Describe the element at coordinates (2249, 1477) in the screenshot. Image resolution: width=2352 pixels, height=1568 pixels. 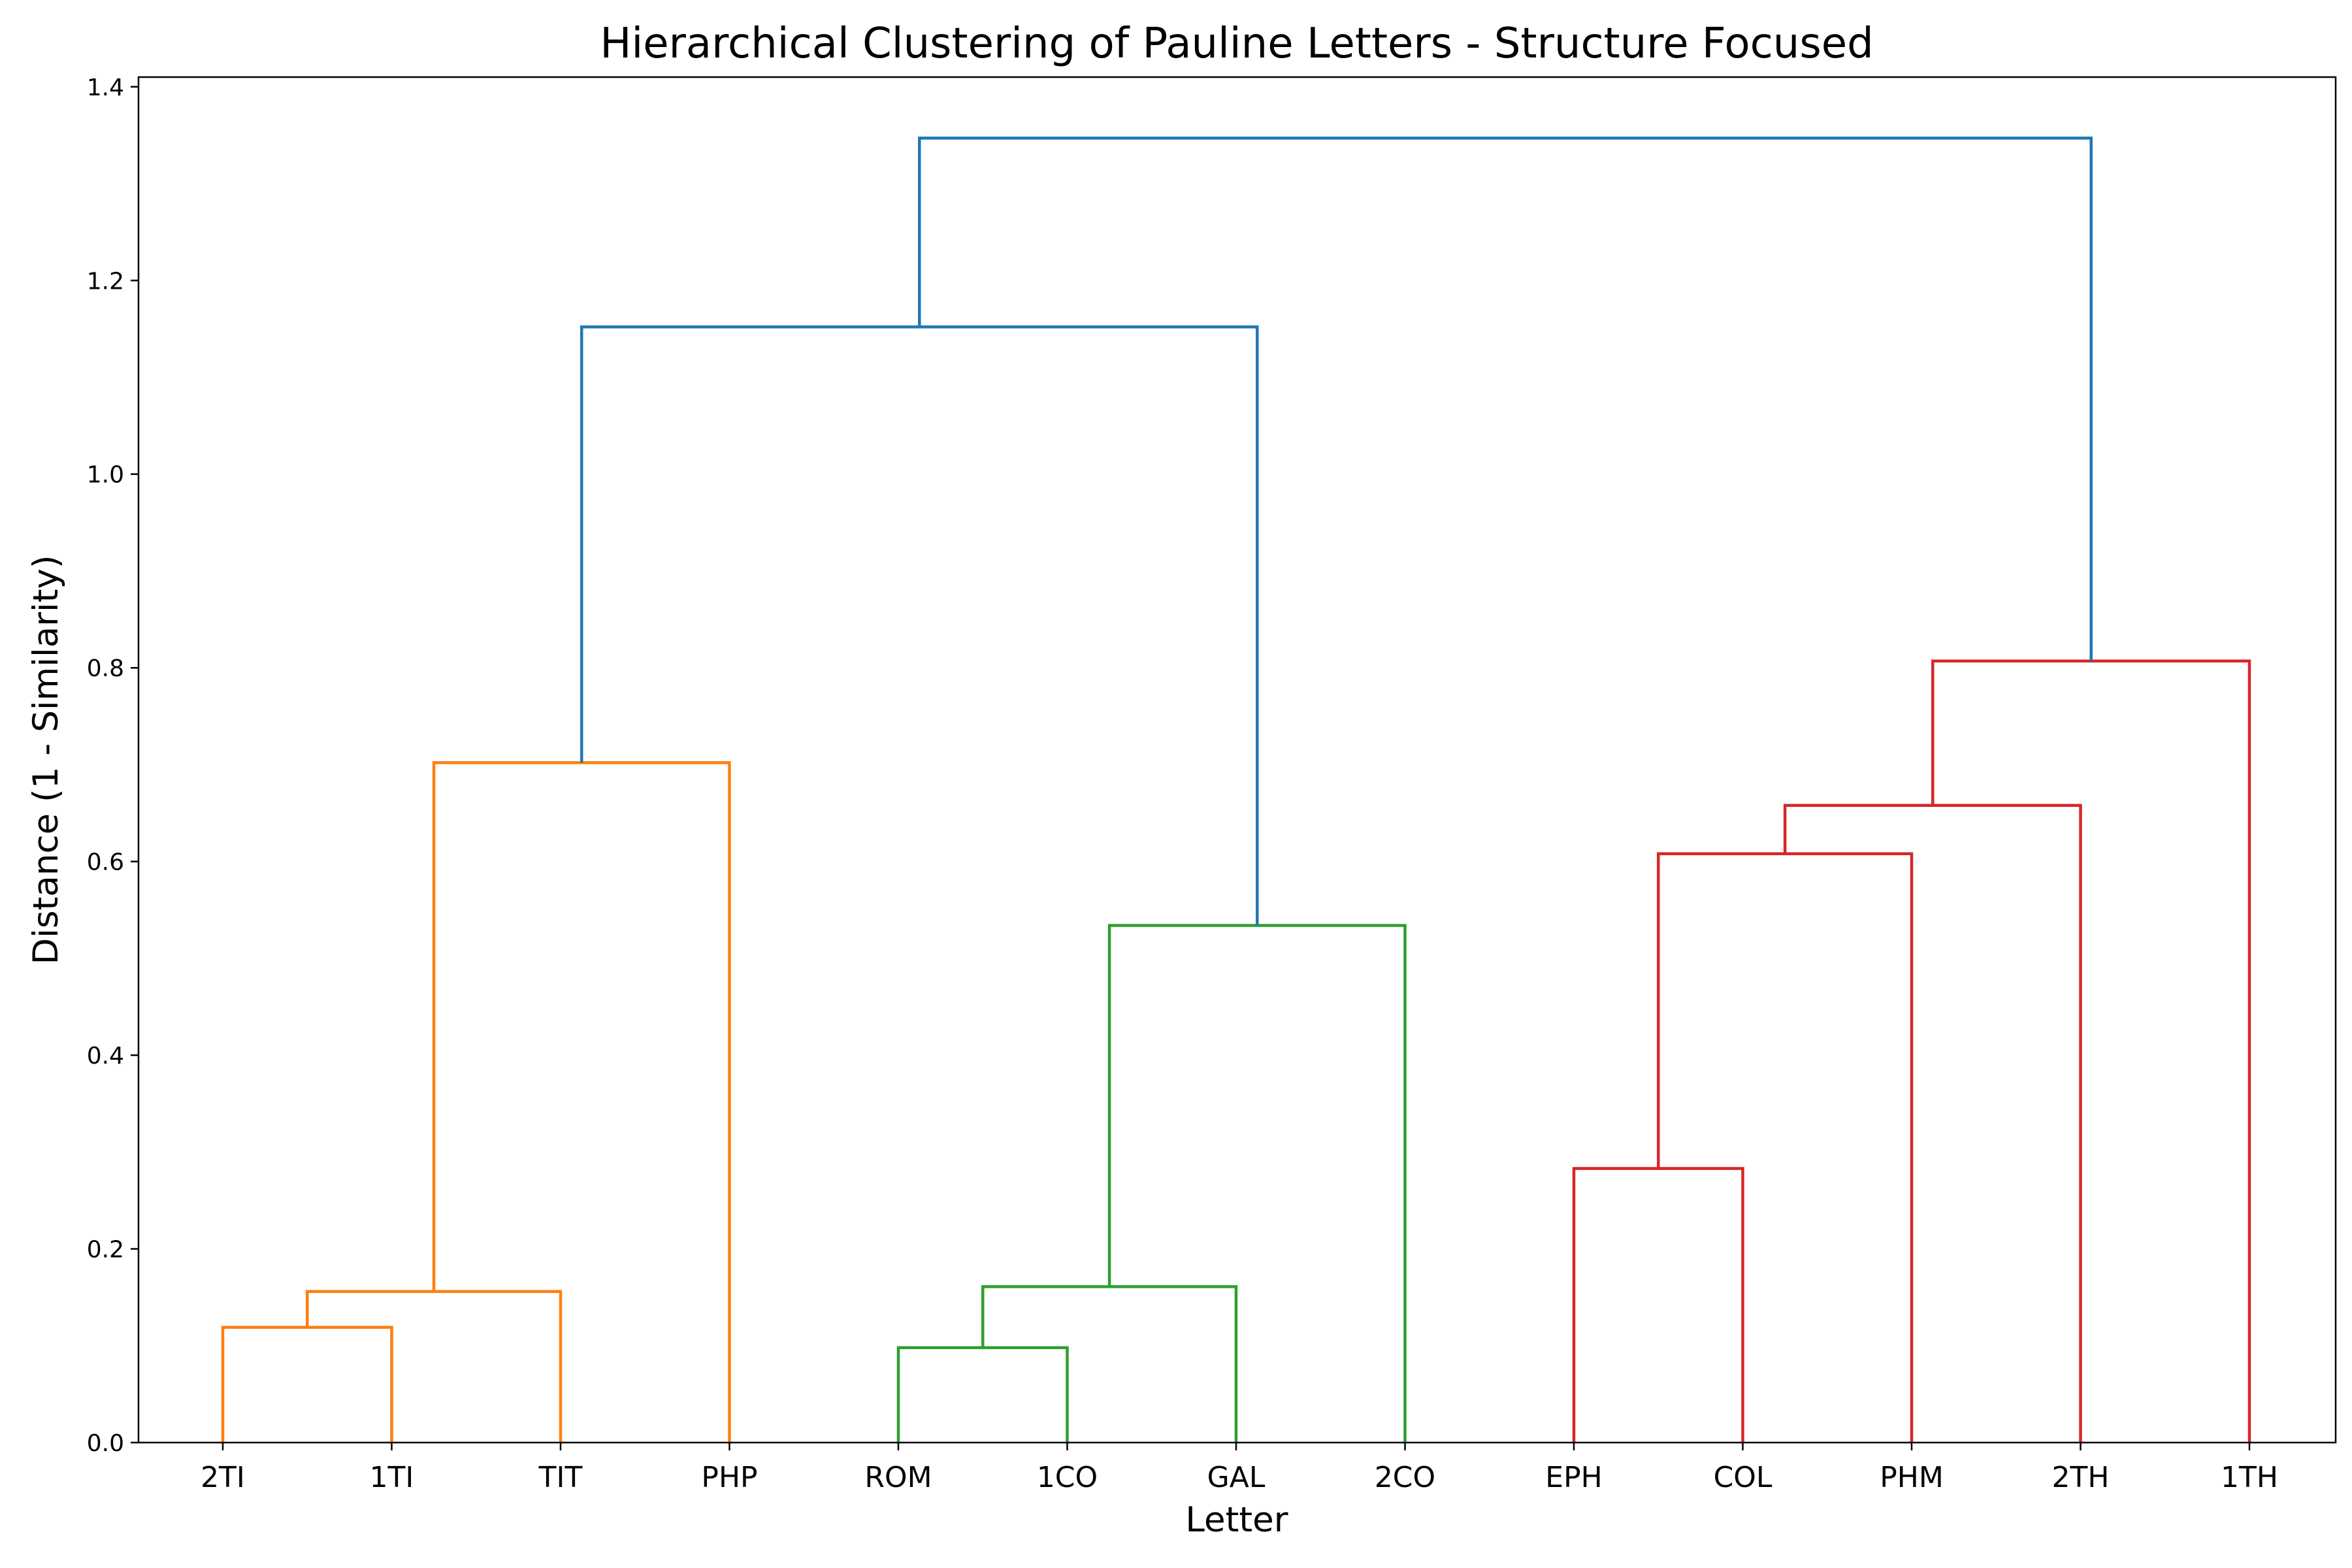
I see `leaf-label-1th: 1TH` at that location.